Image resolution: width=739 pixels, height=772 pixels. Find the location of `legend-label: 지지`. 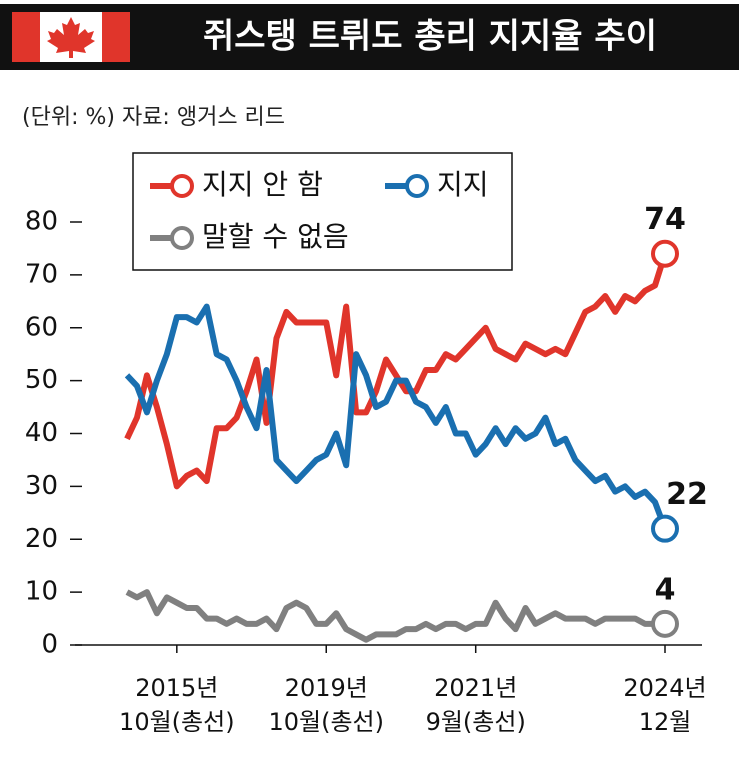

legend-label: 지지 is located at coordinates (463, 184).